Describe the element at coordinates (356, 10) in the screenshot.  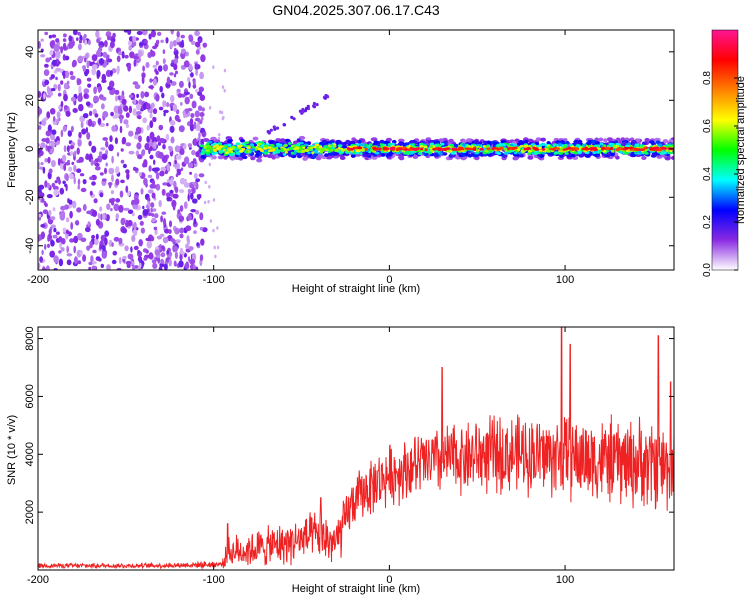
I see `chart-title: GN04.2025.307.06.17.C43` at that location.